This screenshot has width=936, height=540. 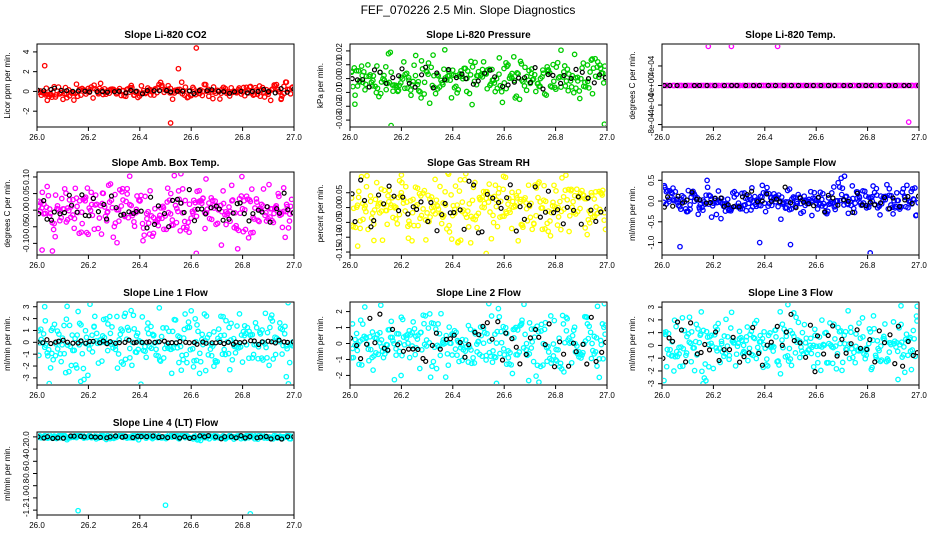 What do you see at coordinates (504, 137) in the screenshot?
I see `x-tick-label: 26.6` at bounding box center [504, 137].